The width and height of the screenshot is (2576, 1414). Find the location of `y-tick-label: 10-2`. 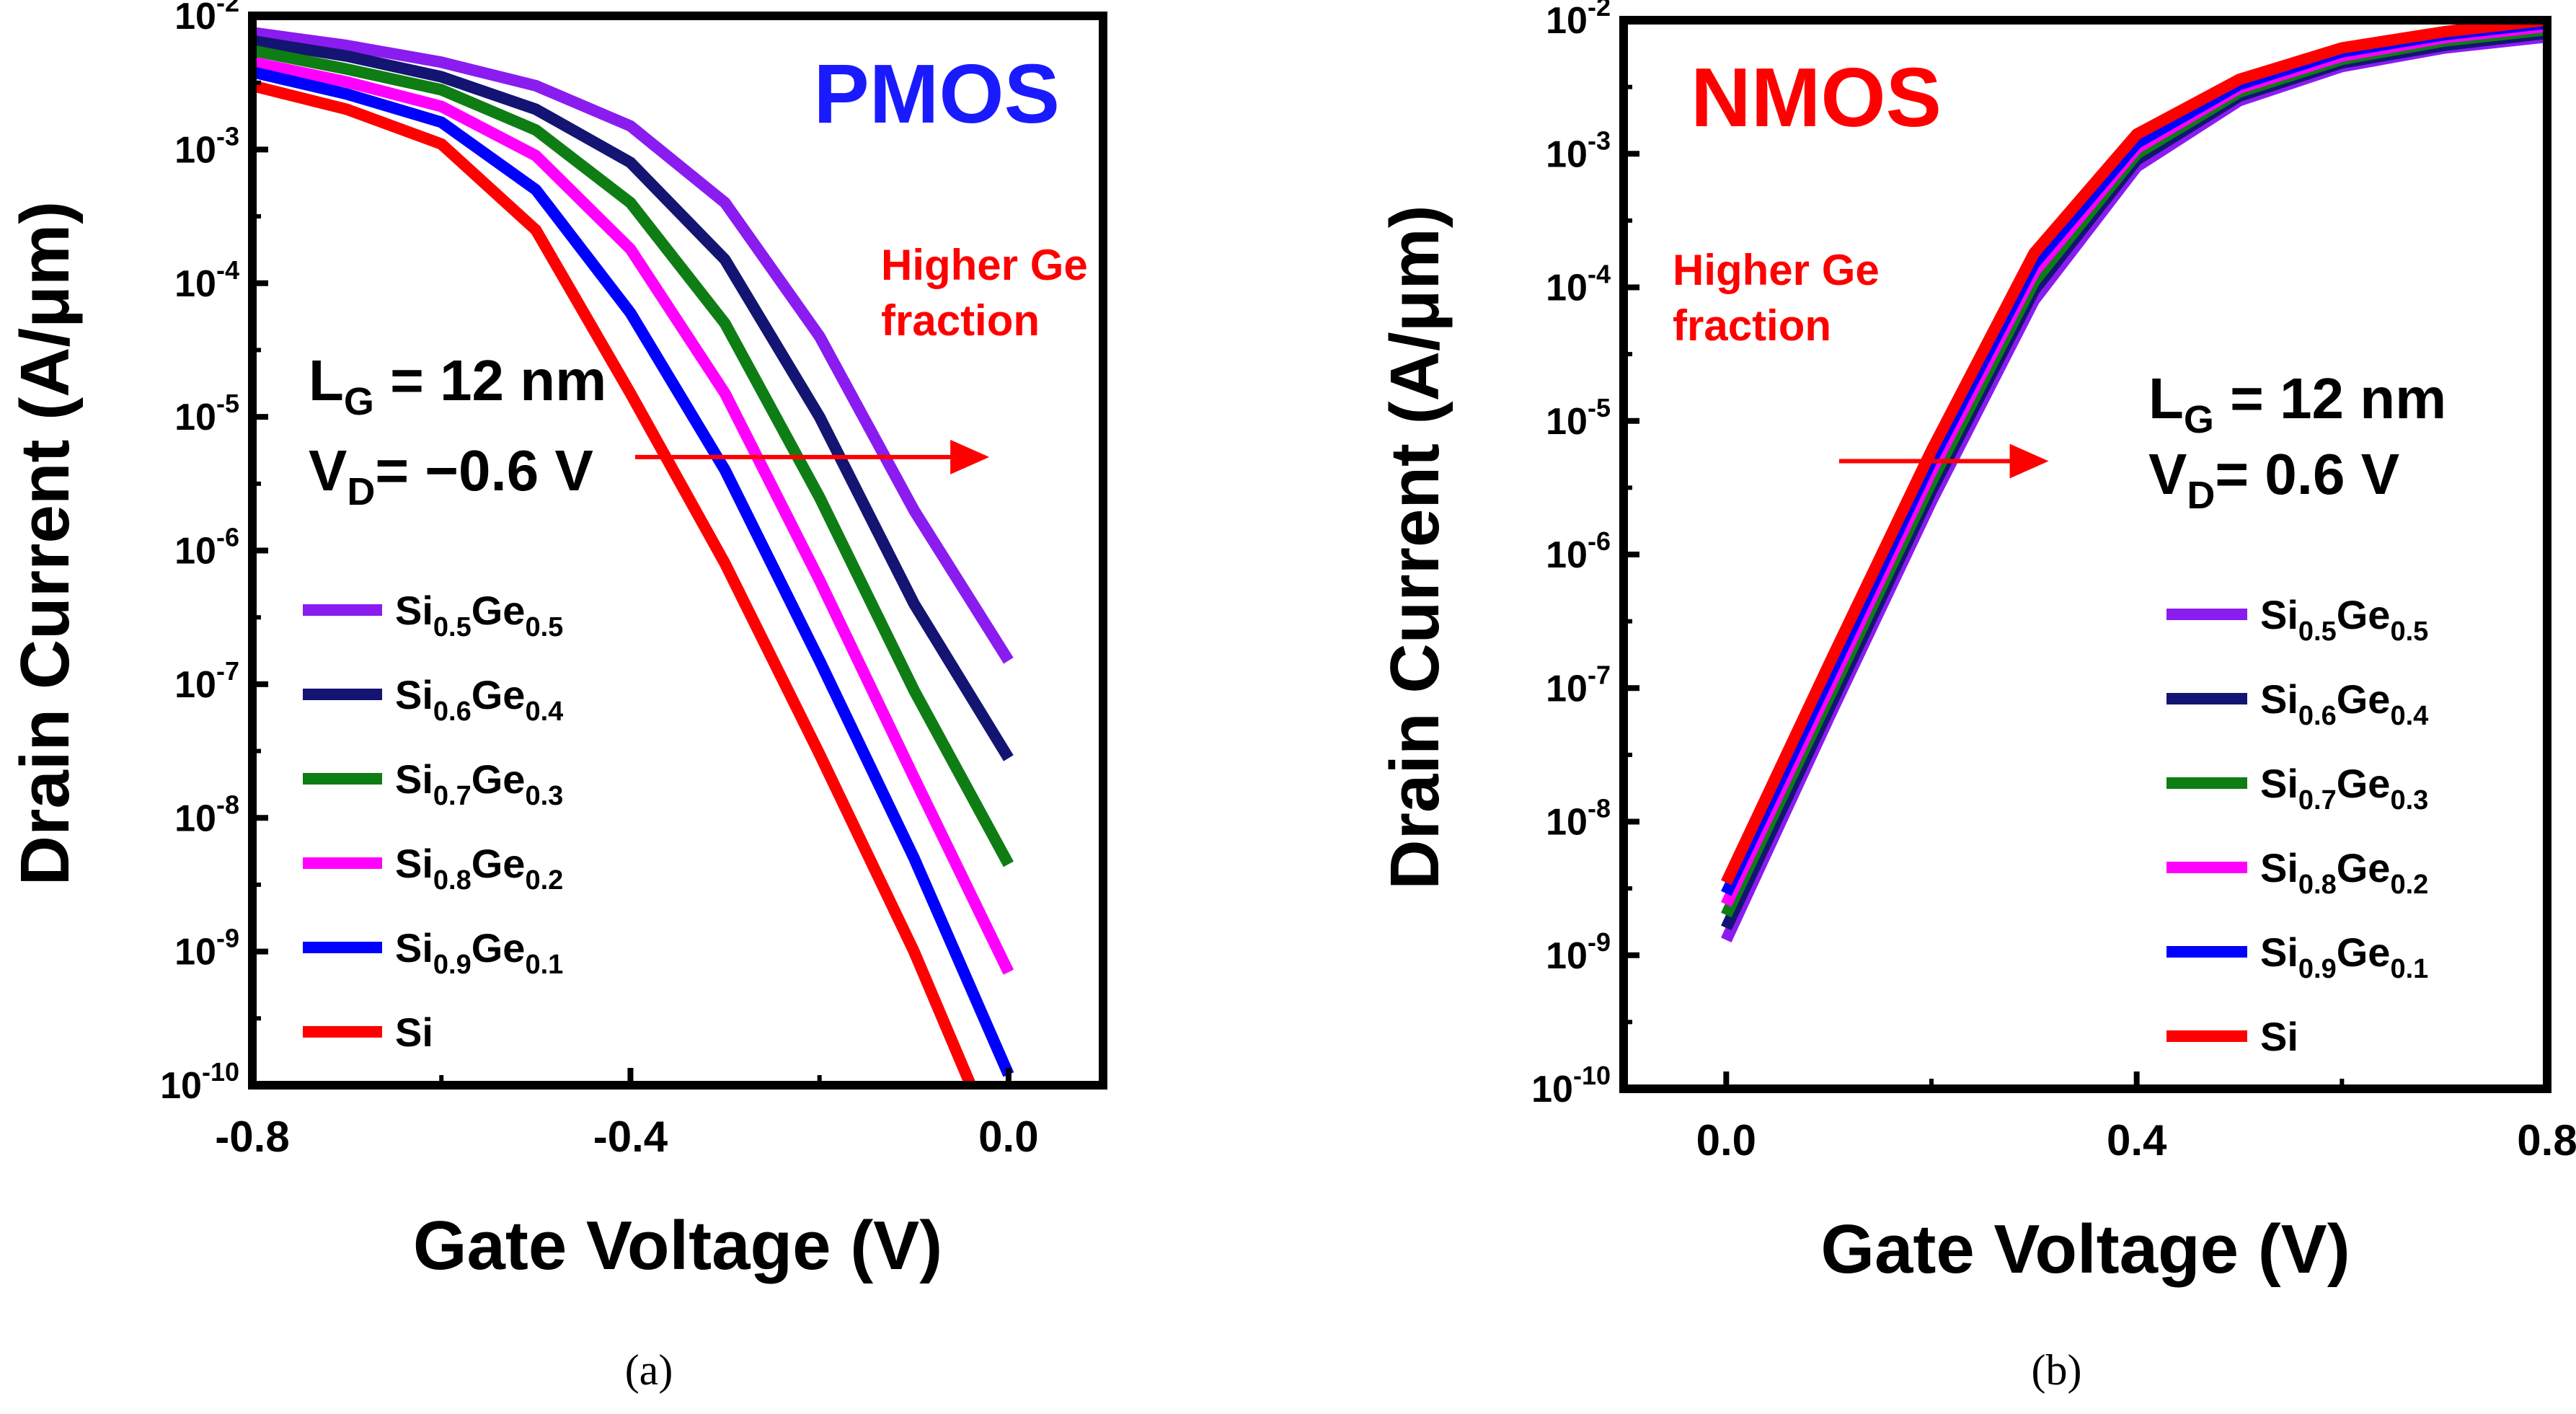

y-tick-label: 10-2 is located at coordinates (206, 19).